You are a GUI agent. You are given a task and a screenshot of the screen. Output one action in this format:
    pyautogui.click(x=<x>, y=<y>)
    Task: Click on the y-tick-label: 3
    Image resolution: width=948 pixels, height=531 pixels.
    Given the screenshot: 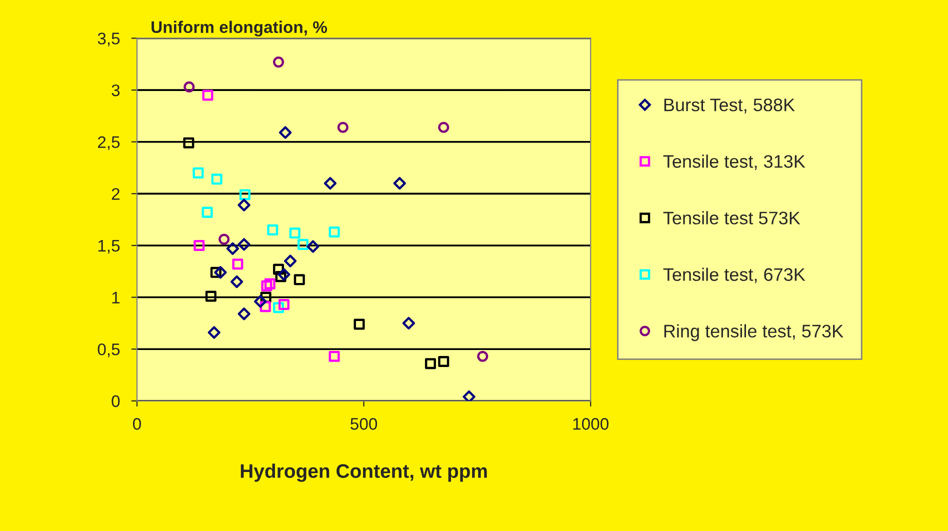 What is the action you would take?
    pyautogui.click(x=116, y=90)
    